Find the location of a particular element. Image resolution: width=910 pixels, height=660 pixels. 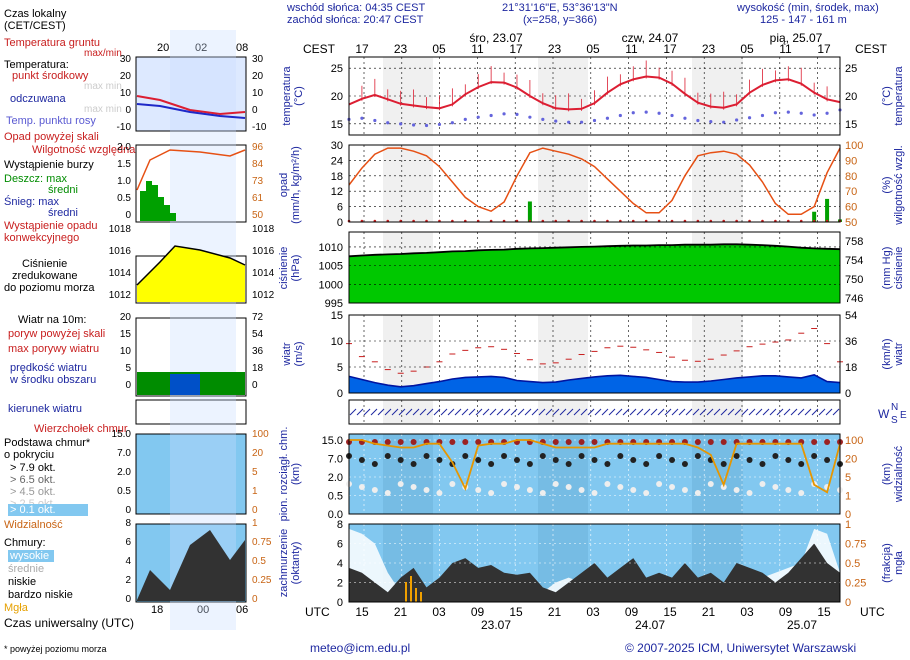

rain-ytick-left: 18 is located at coordinates (337, 177).